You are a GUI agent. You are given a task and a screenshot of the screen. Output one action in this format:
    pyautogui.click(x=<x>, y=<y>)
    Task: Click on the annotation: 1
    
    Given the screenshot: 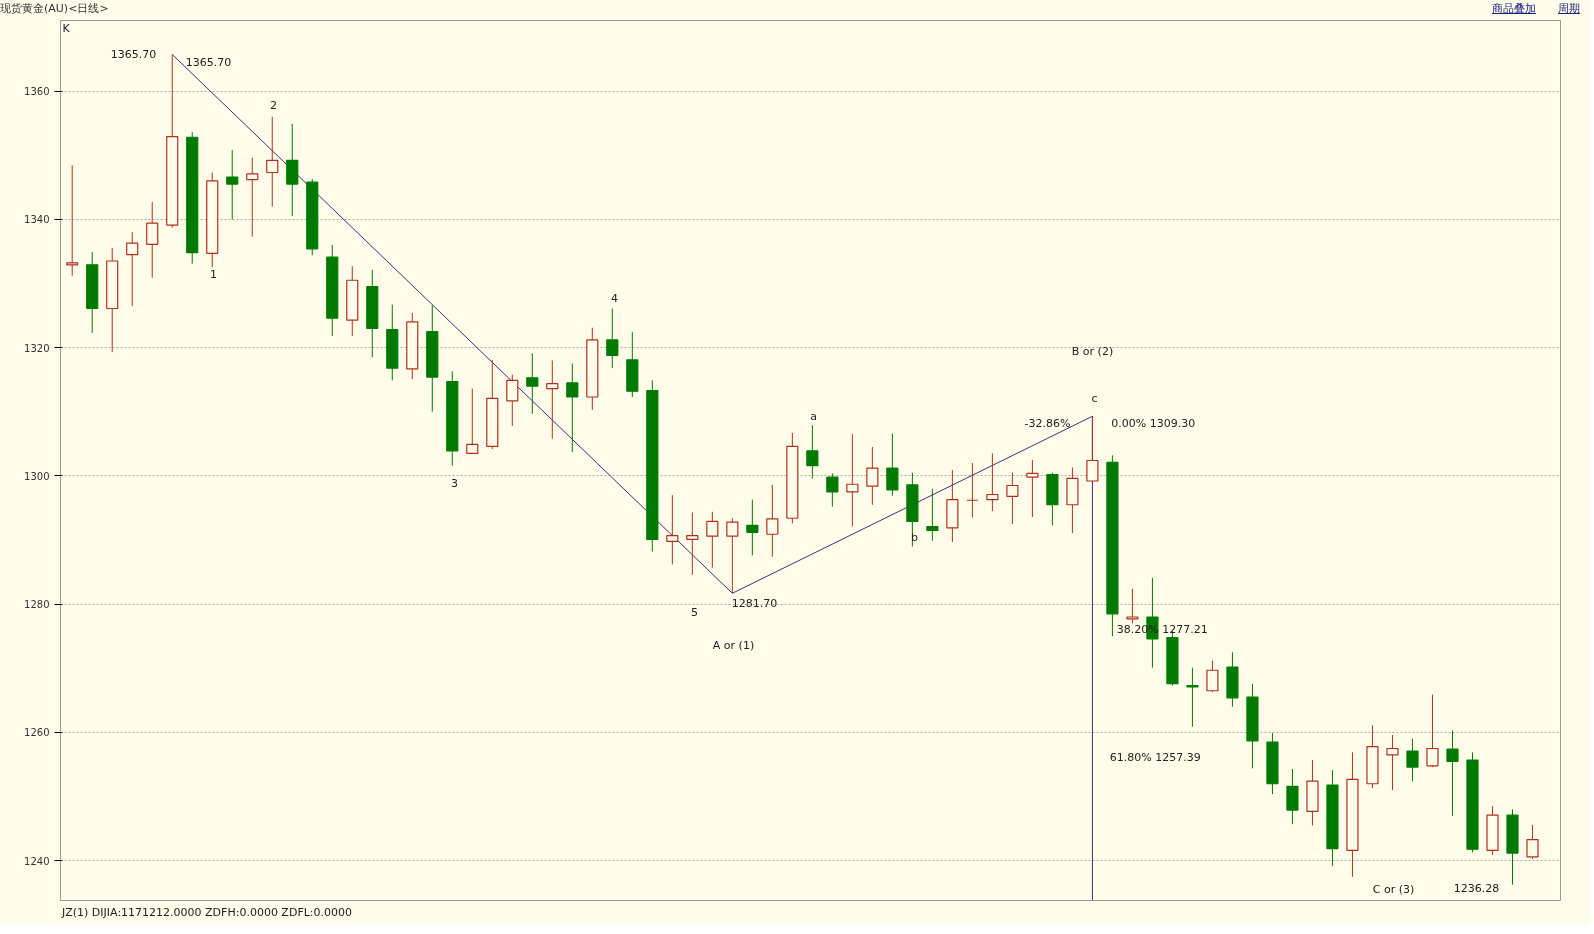 What is the action you would take?
    pyautogui.click(x=213, y=274)
    